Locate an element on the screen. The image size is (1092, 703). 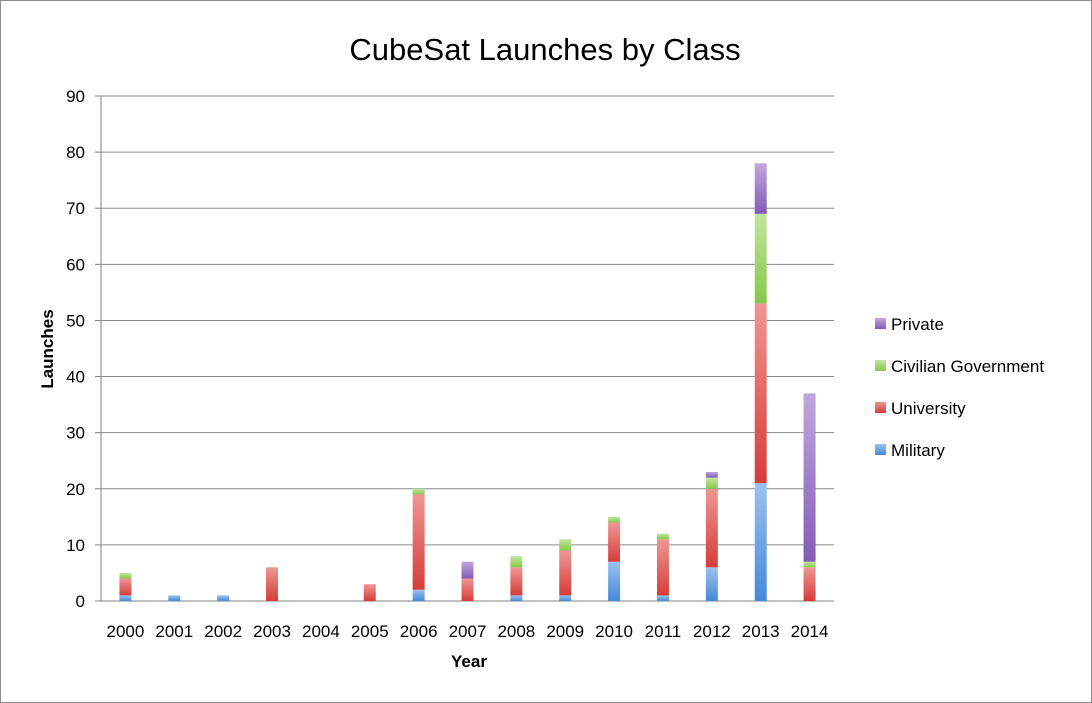
legend-label: University is located at coordinates (928, 408).